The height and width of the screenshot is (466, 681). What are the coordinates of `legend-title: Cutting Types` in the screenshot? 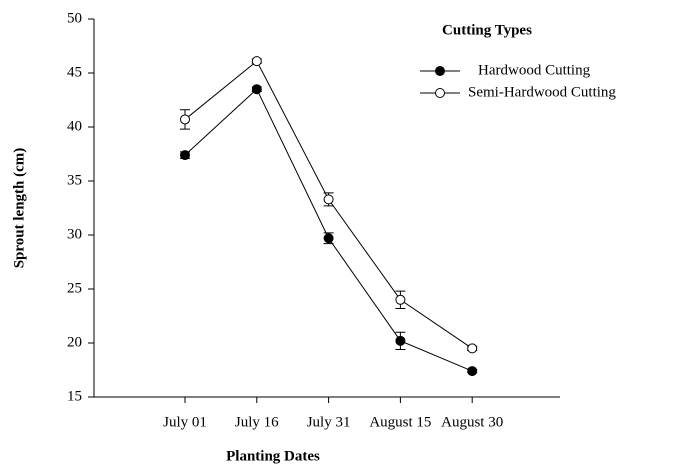 It's located at (487, 30).